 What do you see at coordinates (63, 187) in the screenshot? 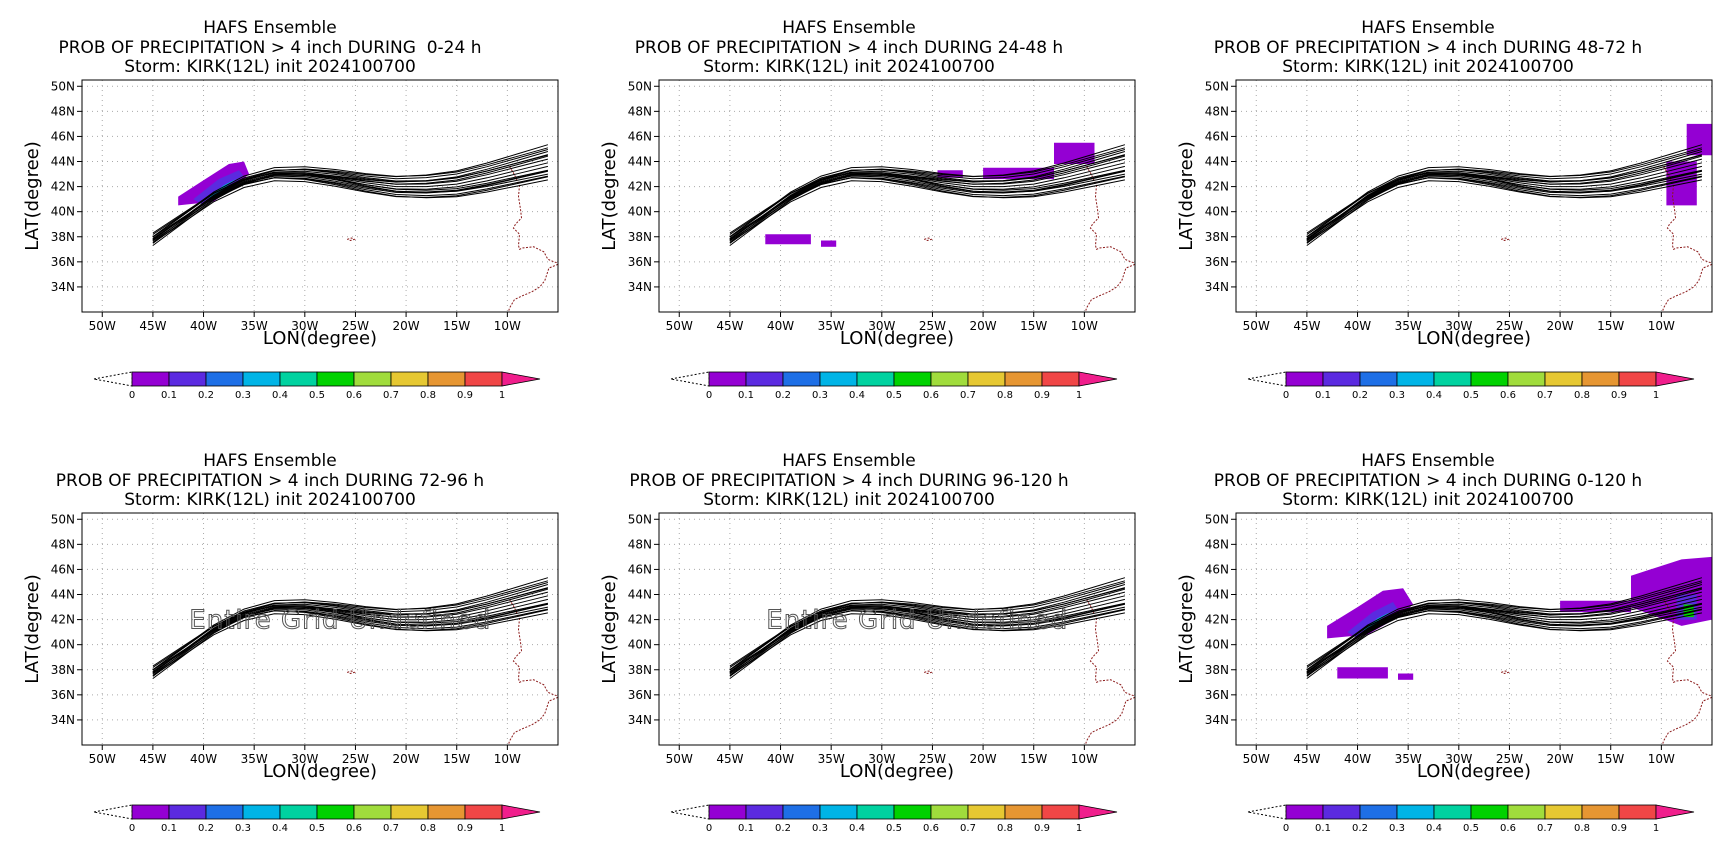
I see `y-tick-label: 42N` at bounding box center [63, 187].